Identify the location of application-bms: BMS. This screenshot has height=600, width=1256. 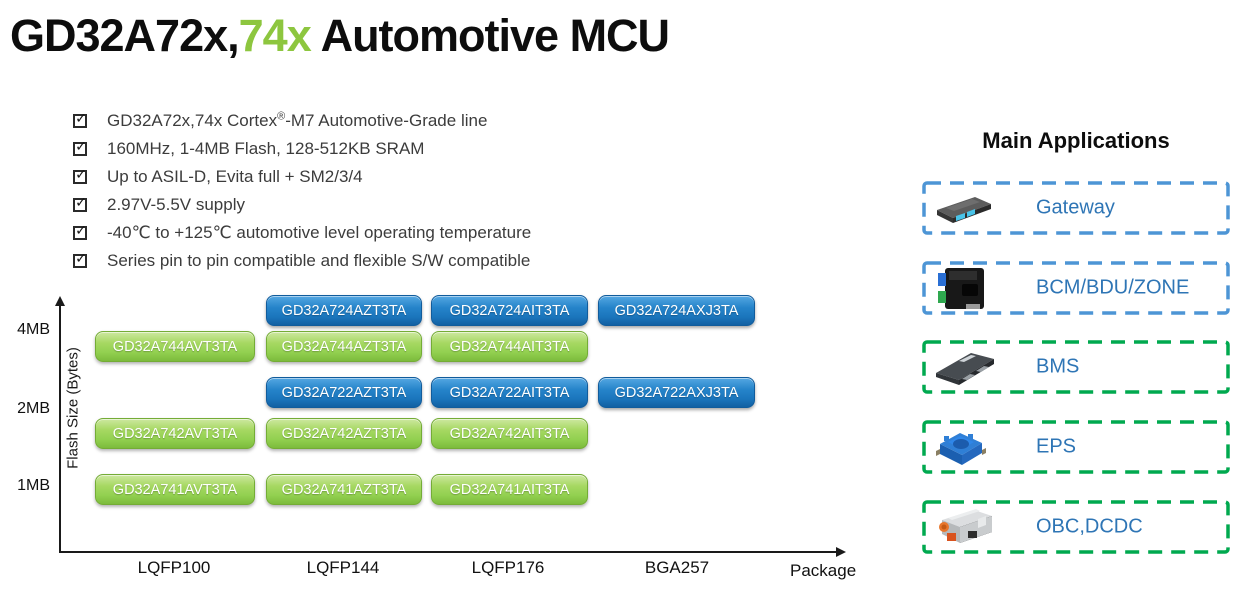
(1076, 367).